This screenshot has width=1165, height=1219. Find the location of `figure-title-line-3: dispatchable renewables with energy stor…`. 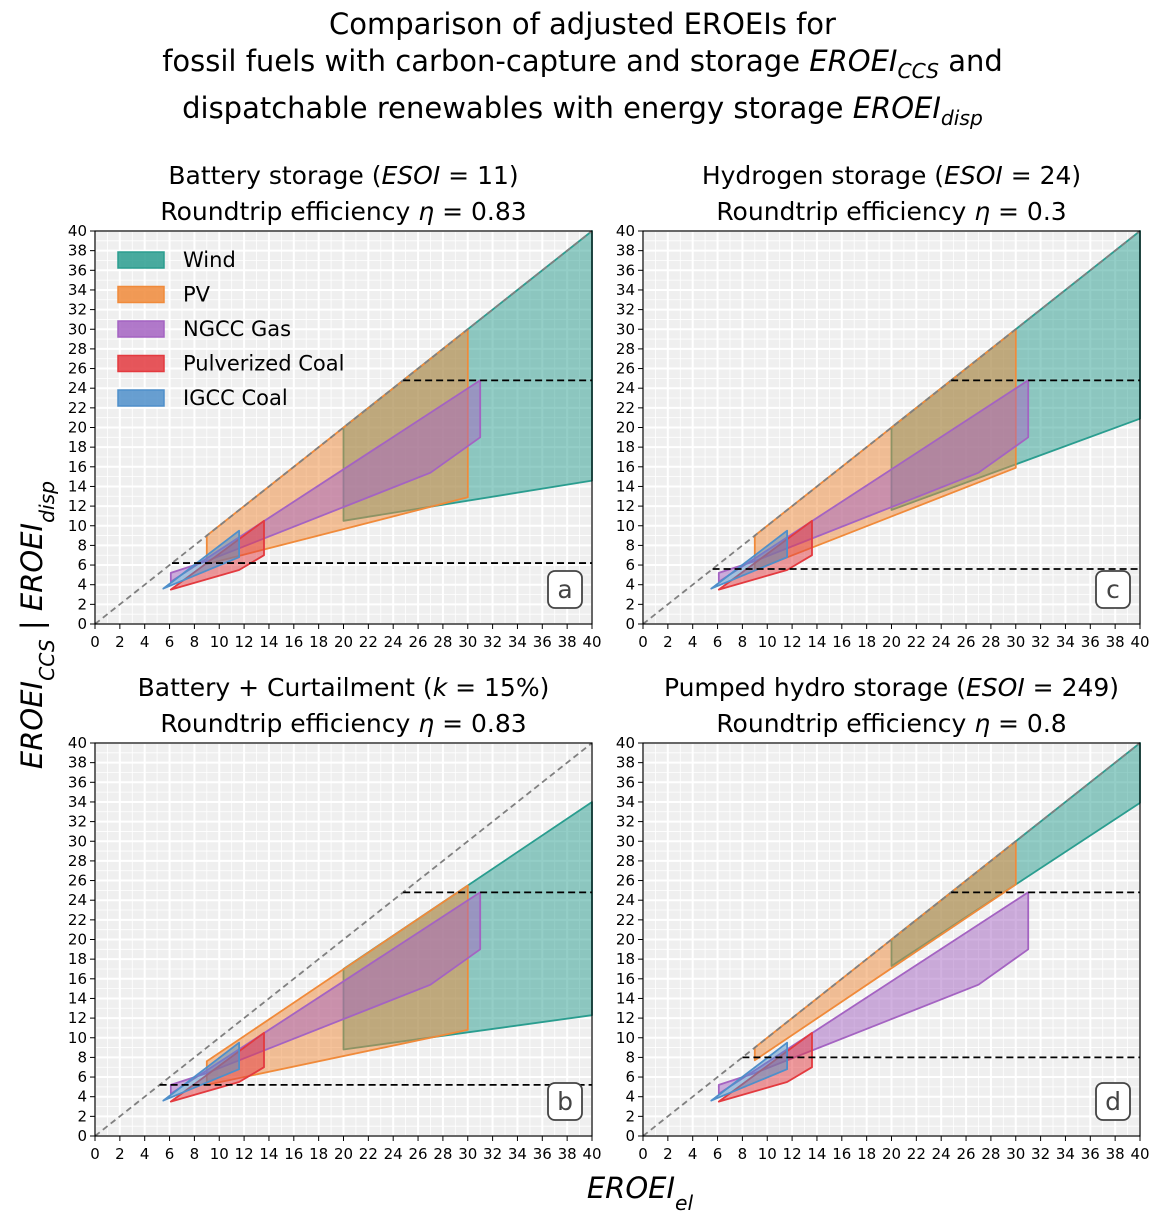

figure-title-line-3: dispatchable renewables with energy stor… is located at coordinates (582, 110).